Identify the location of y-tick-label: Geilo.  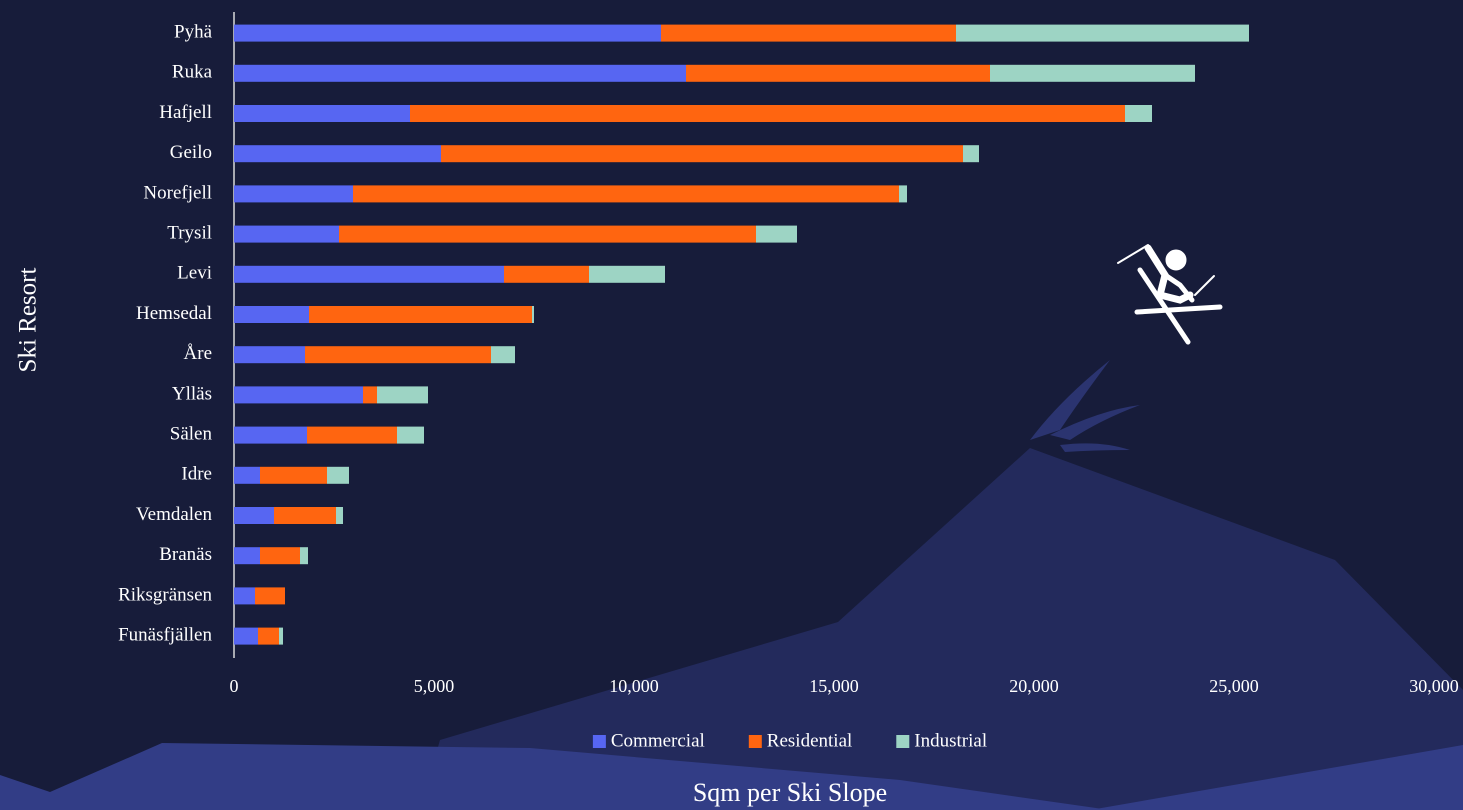
(191, 152).